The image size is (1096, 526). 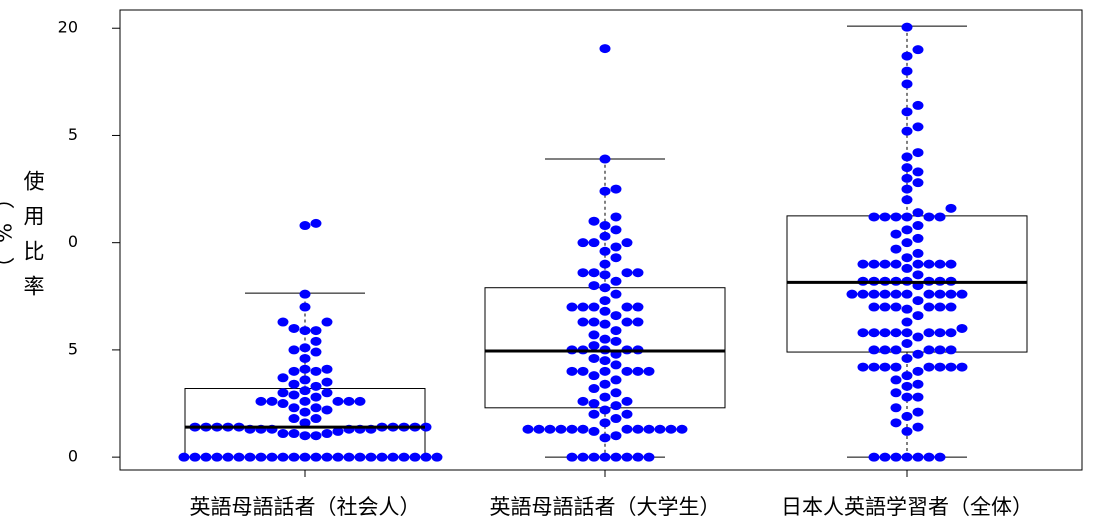 What do you see at coordinates (73, 241) in the screenshot?
I see `y-tick-label: 0` at bounding box center [73, 241].